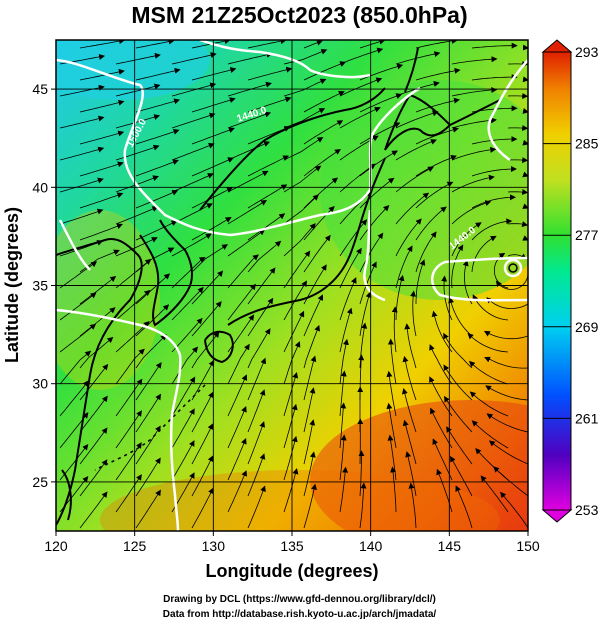 The height and width of the screenshot is (625, 599). I want to click on x-tick-label: 120, so click(56, 546).